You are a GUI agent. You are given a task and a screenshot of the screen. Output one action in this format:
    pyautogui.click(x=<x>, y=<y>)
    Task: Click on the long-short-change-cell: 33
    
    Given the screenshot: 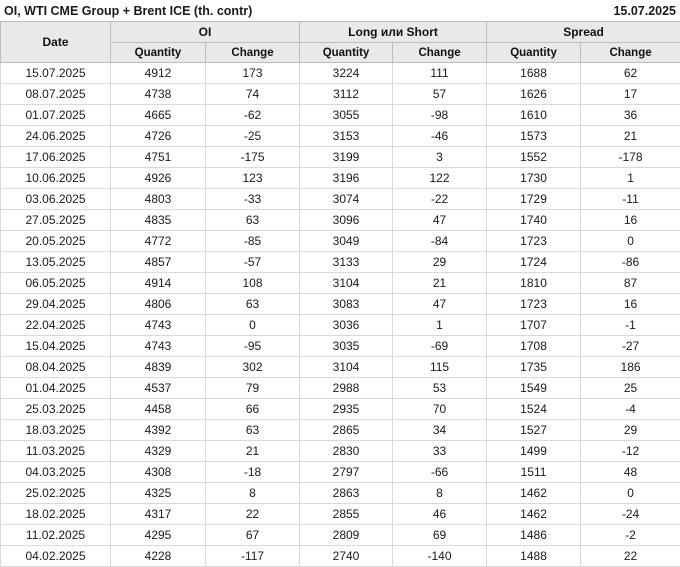 What is the action you would take?
    pyautogui.click(x=440, y=451)
    